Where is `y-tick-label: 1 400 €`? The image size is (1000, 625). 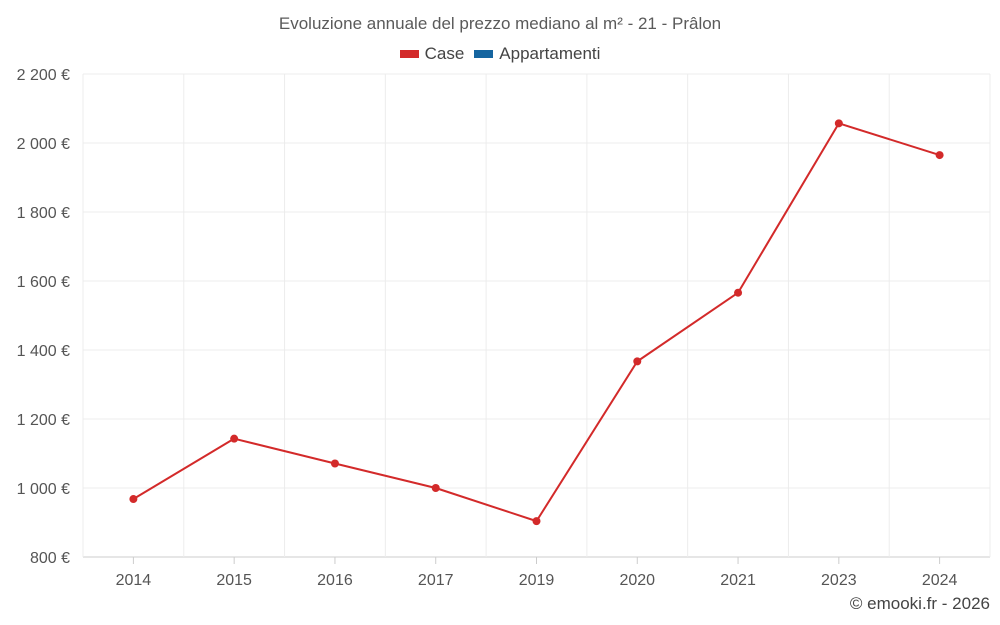 y-tick-label: 1 400 € is located at coordinates (43, 351).